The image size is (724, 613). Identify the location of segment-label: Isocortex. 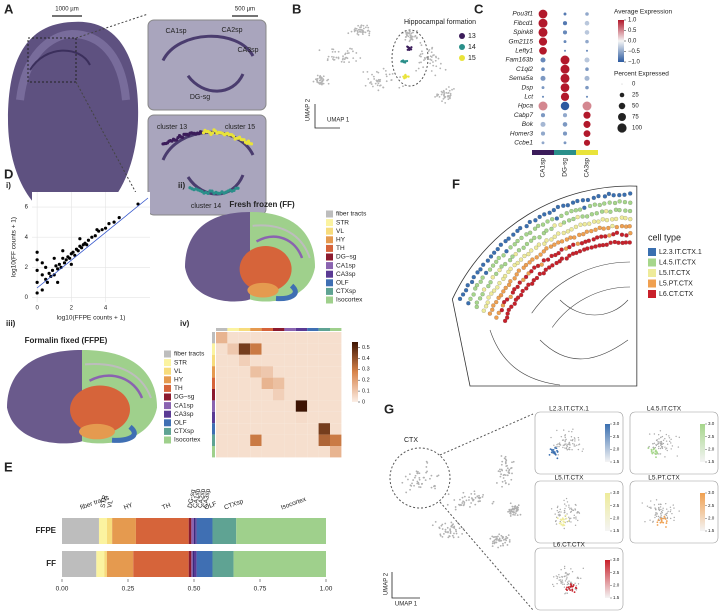
(294, 504).